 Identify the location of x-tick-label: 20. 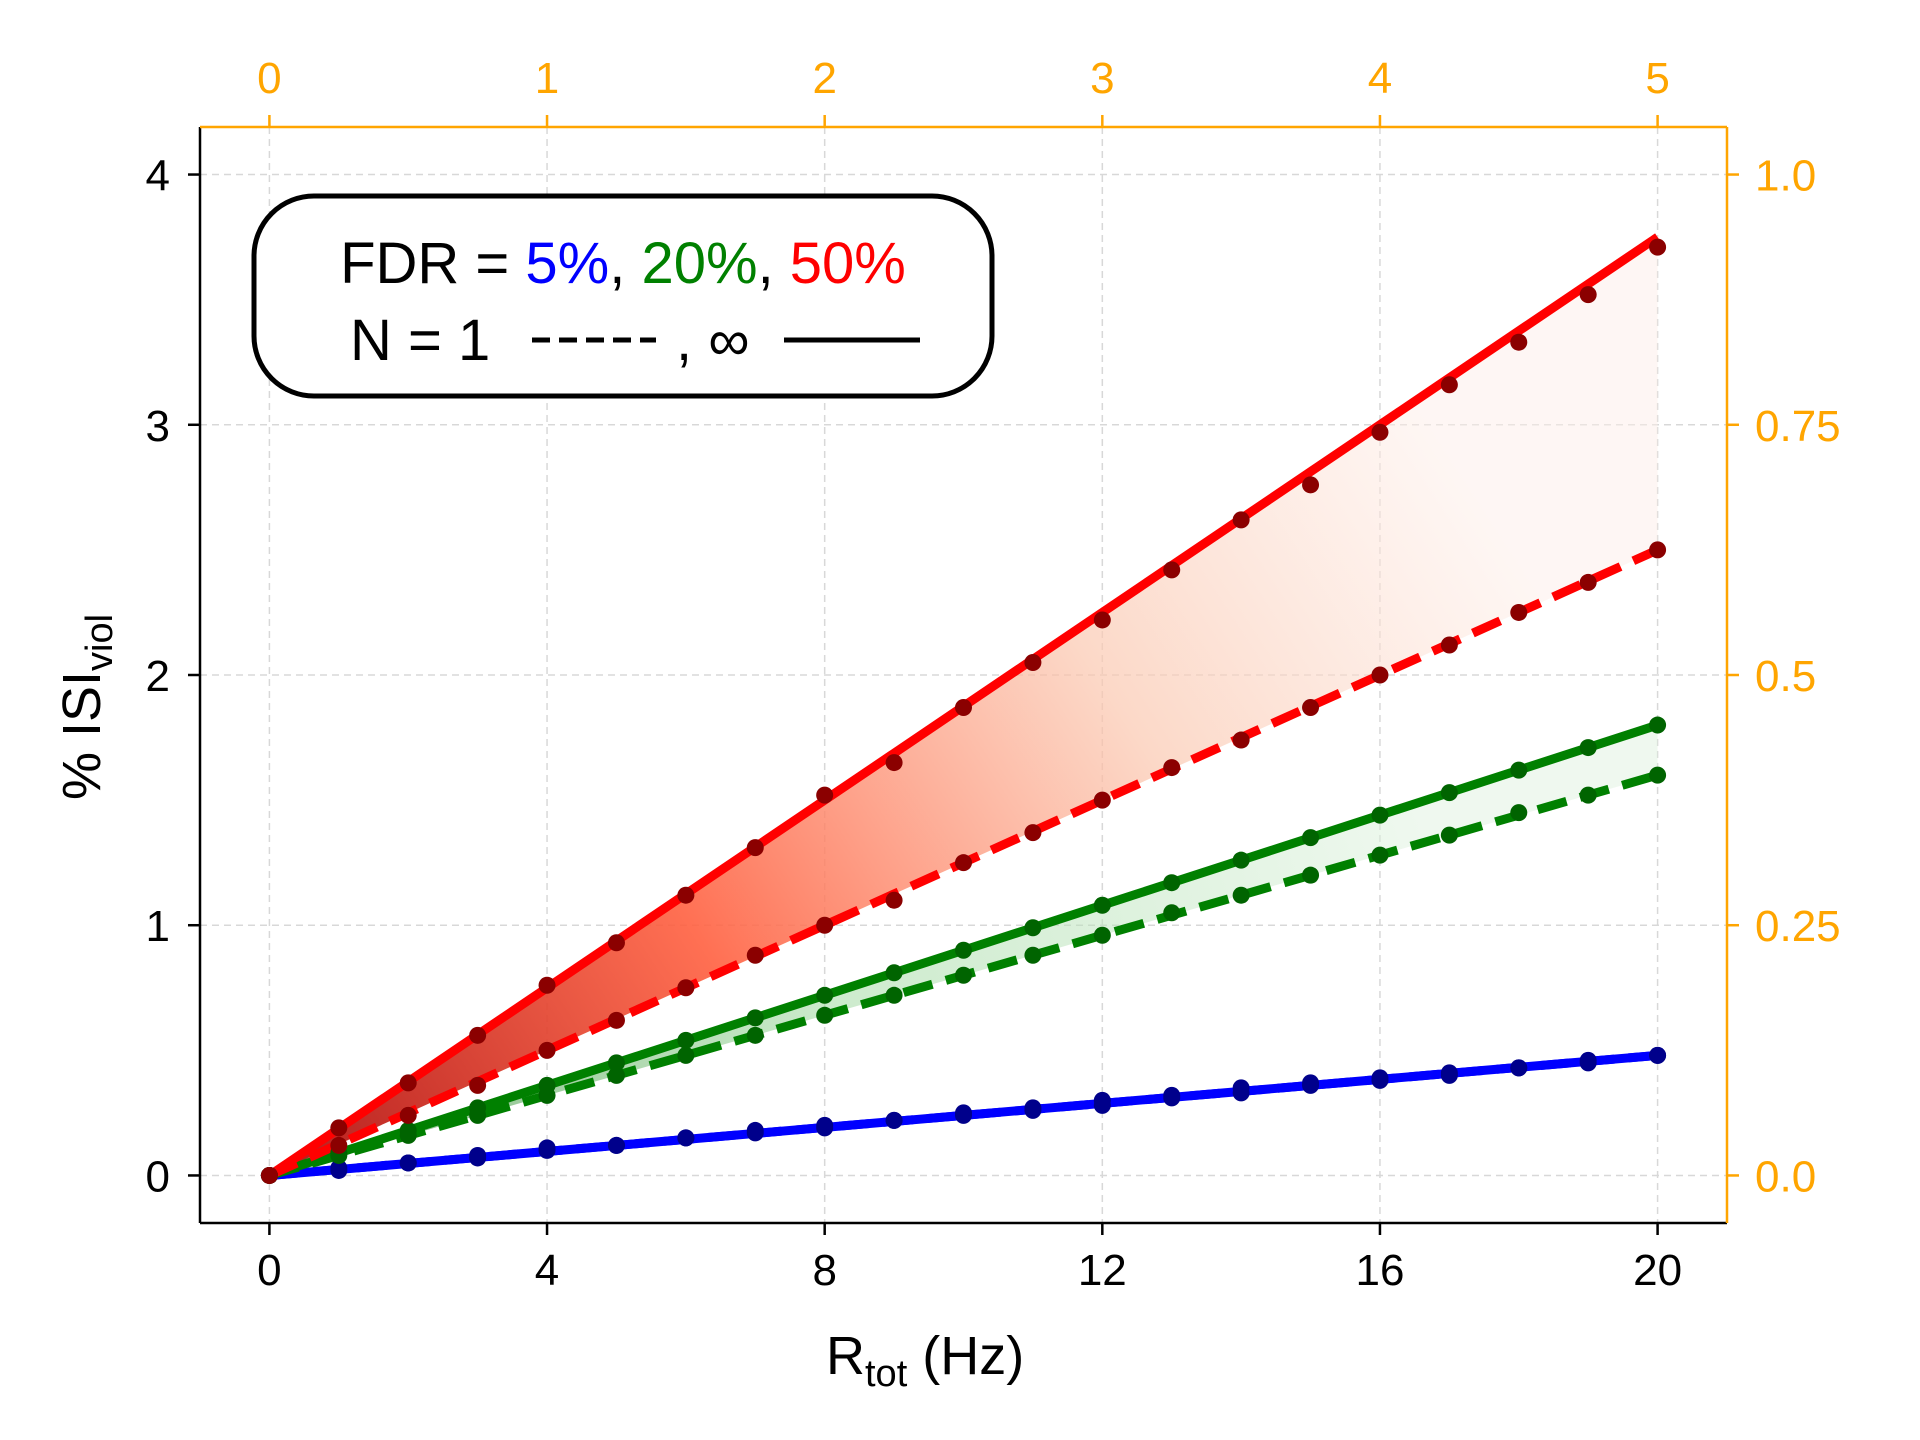
(1657, 1270).